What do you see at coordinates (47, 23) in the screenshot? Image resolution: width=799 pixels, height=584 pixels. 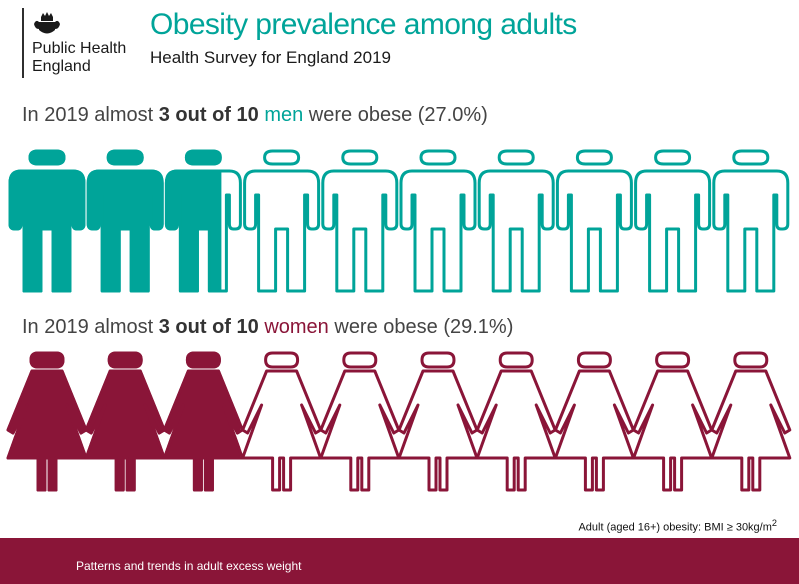 I see `crest-icon` at bounding box center [47, 23].